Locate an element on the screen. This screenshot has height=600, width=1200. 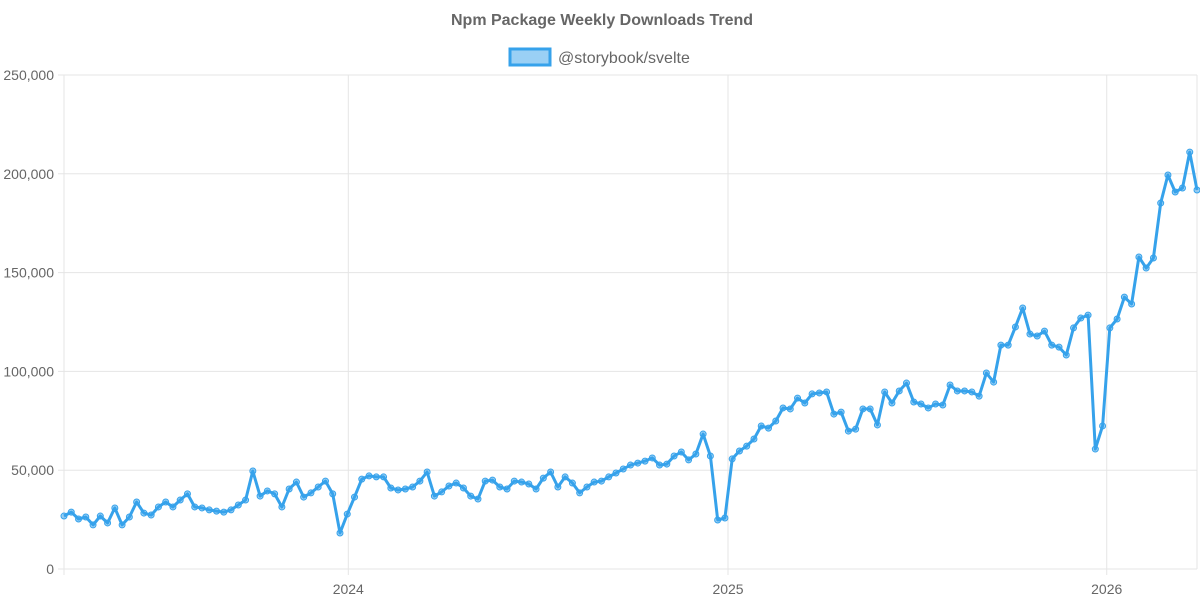
legend-label: @storybook/svelte is located at coordinates (624, 58).